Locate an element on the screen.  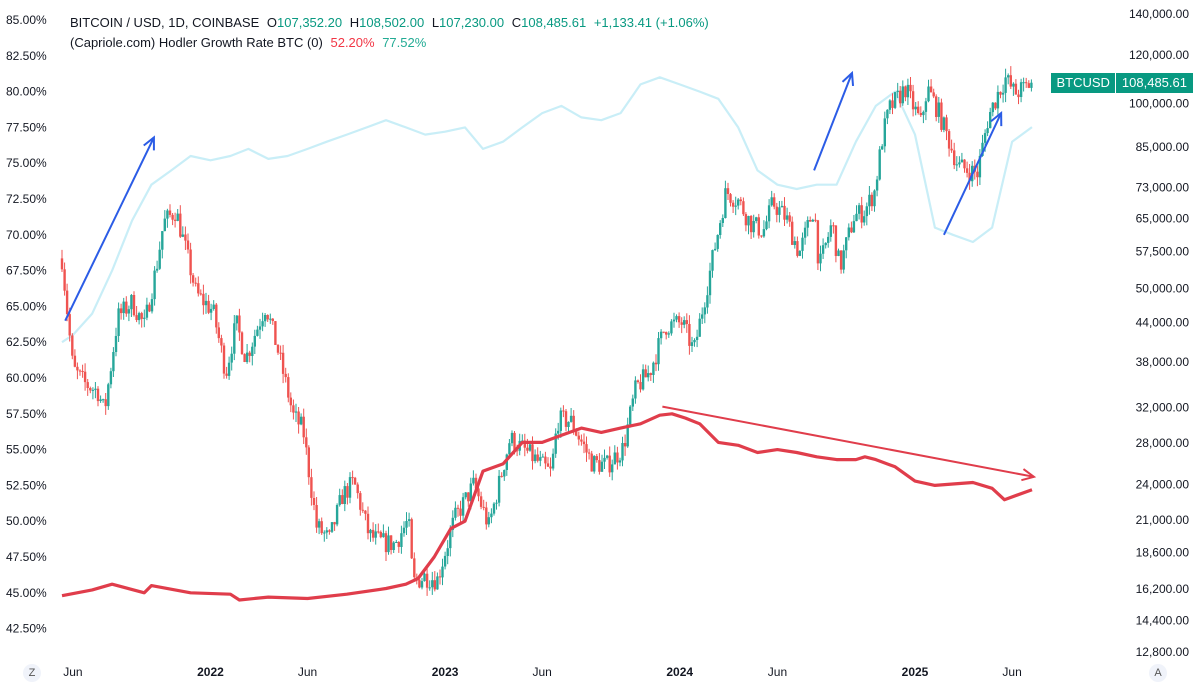
right-axis-tick: 65,000.00 is located at coordinates (1163, 219).